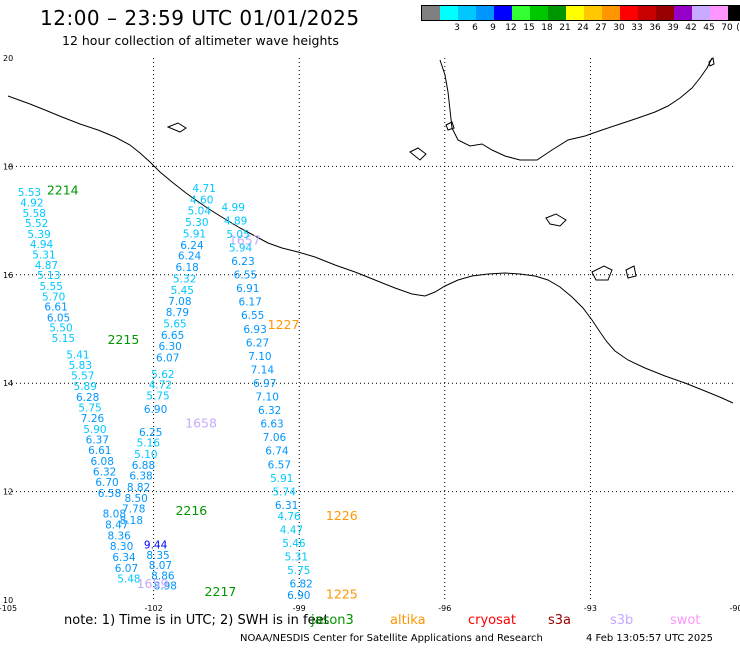  I want to click on wave-height-value: 6.74, so click(277, 452).